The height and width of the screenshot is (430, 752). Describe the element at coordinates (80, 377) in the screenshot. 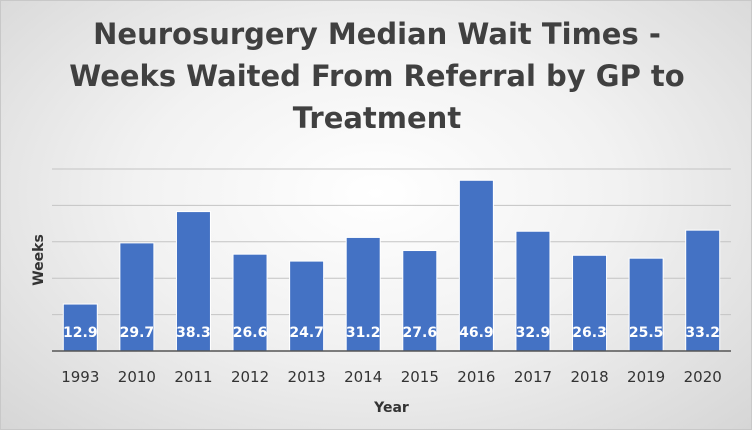

I see `x-tick-label-1993: 1993` at that location.